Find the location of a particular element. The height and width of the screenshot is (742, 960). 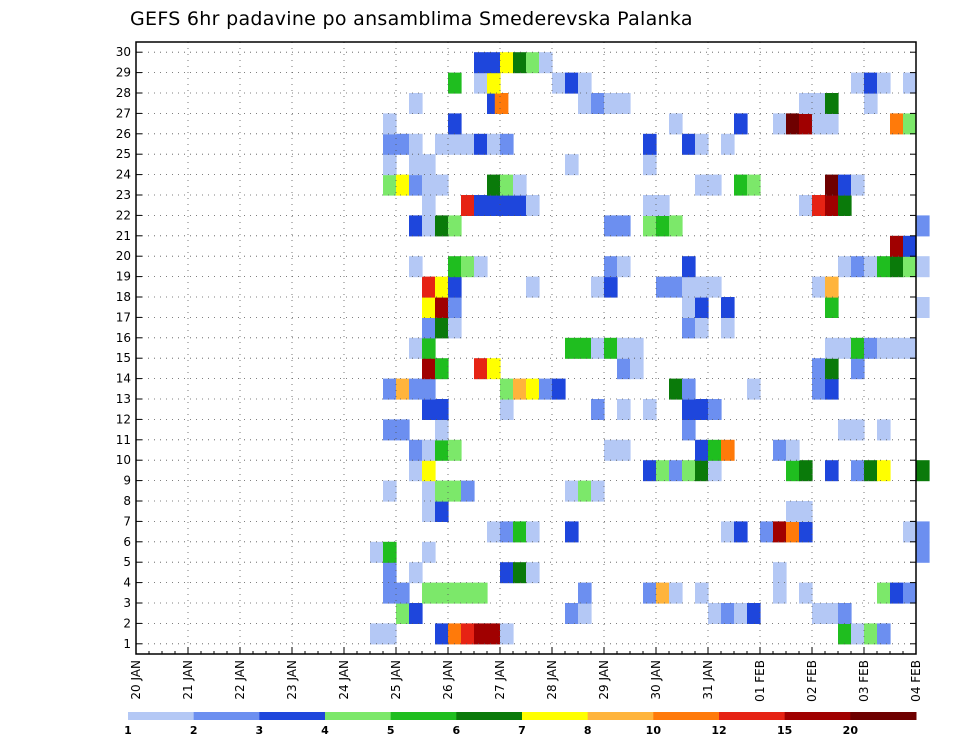

y-tick-label: 11 is located at coordinates (123, 440).